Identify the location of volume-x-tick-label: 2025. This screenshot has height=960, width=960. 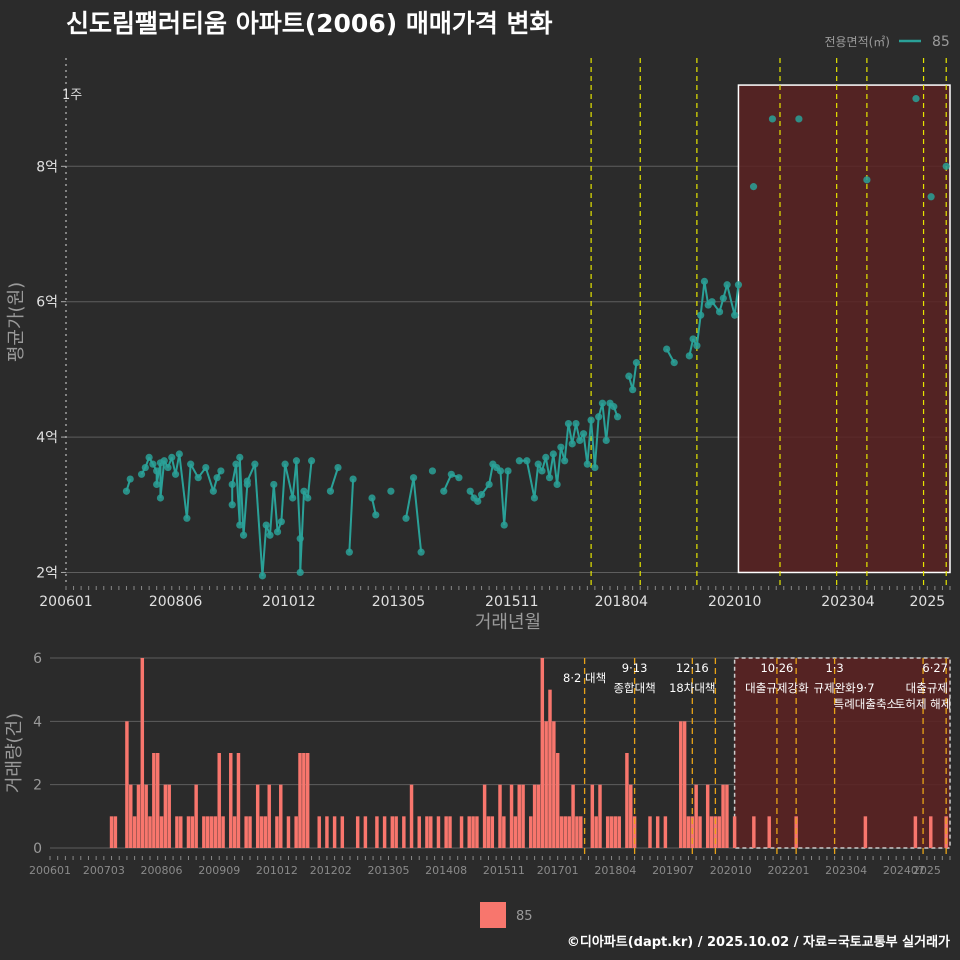
(927, 870).